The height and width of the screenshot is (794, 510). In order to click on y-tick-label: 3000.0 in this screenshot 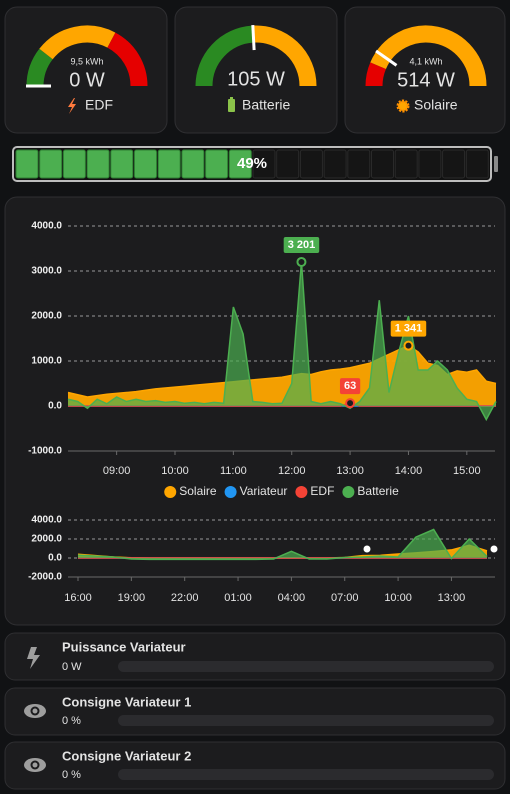, I will do `click(46, 271)`.